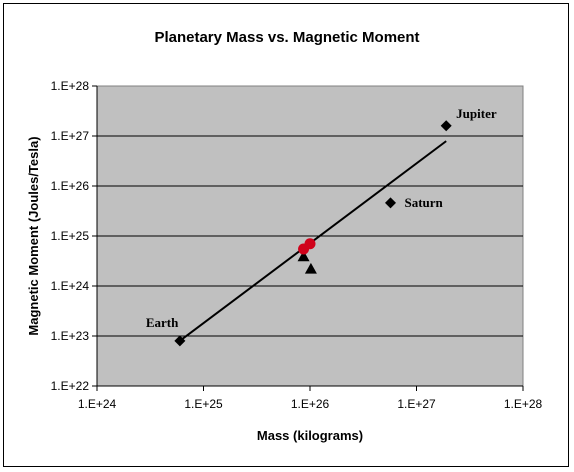 This screenshot has width=574, height=472. What do you see at coordinates (310, 435) in the screenshot?
I see `x-axis-label: Mass (kilograms)` at bounding box center [310, 435].